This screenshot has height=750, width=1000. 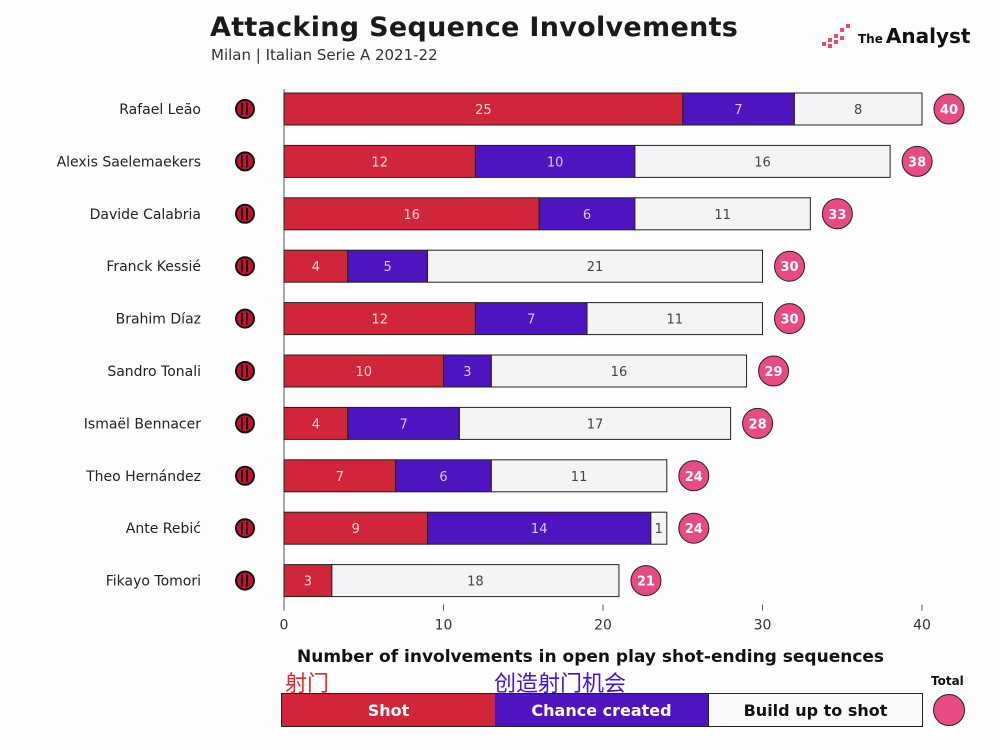 What do you see at coordinates (947, 681) in the screenshot?
I see `legend-total-label: Total` at bounding box center [947, 681].